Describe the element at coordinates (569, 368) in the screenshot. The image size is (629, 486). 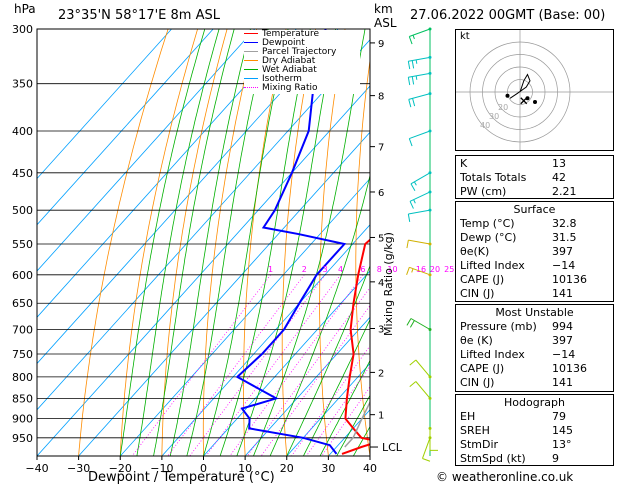
I see `row-value: 10136` at that location.